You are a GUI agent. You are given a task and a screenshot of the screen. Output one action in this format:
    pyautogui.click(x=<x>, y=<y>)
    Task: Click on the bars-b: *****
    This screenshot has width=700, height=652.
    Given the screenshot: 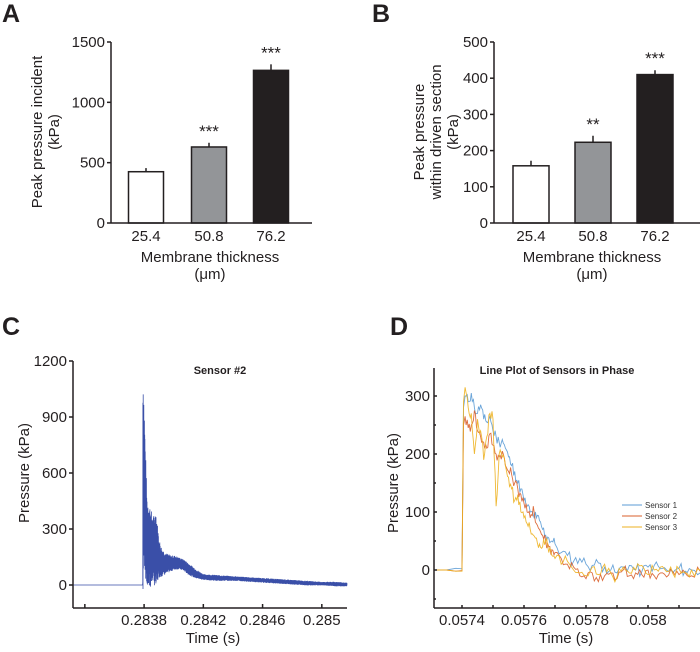 What is the action you would take?
    pyautogui.click(x=593, y=136)
    